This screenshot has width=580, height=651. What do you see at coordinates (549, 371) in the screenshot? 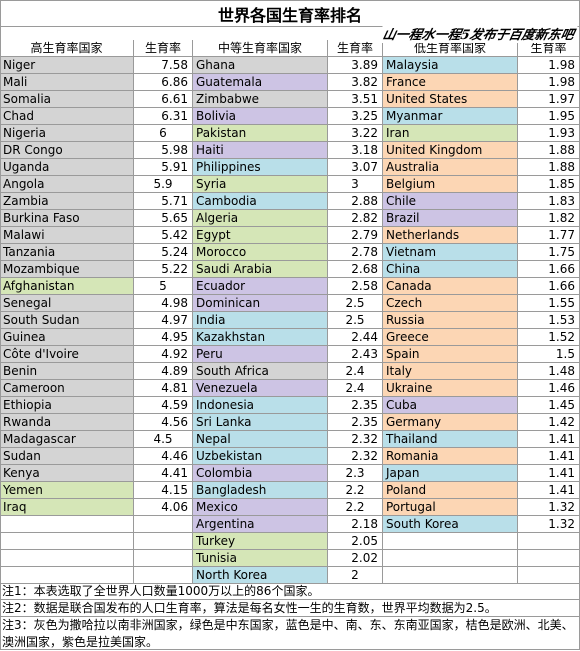
I see `low-fertility-rate: 1.48` at bounding box center [549, 371].